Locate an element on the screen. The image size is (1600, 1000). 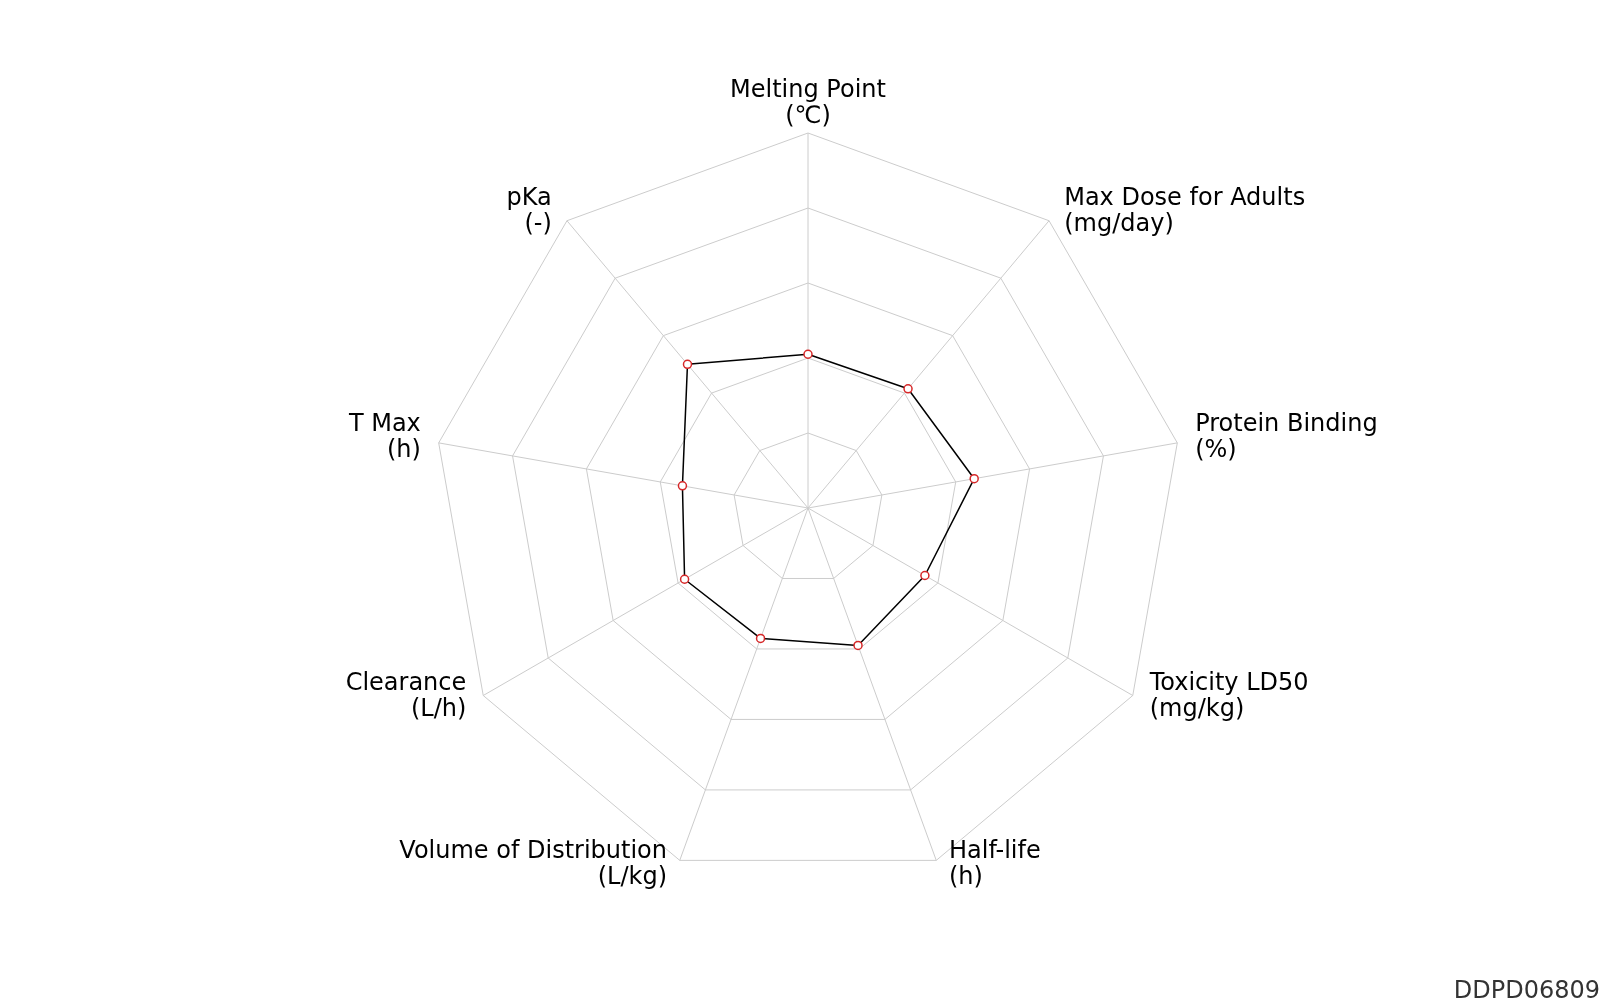
spoke-label: Toxicity LD50 (mg/kg) is located at coordinates (1228, 694).